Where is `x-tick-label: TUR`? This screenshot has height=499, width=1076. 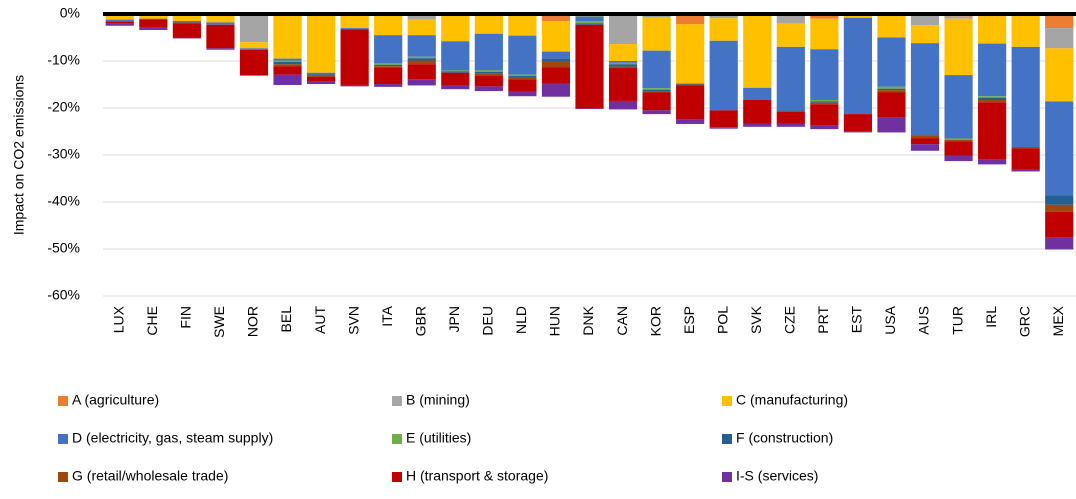
x-tick-label: TUR is located at coordinates (957, 320).